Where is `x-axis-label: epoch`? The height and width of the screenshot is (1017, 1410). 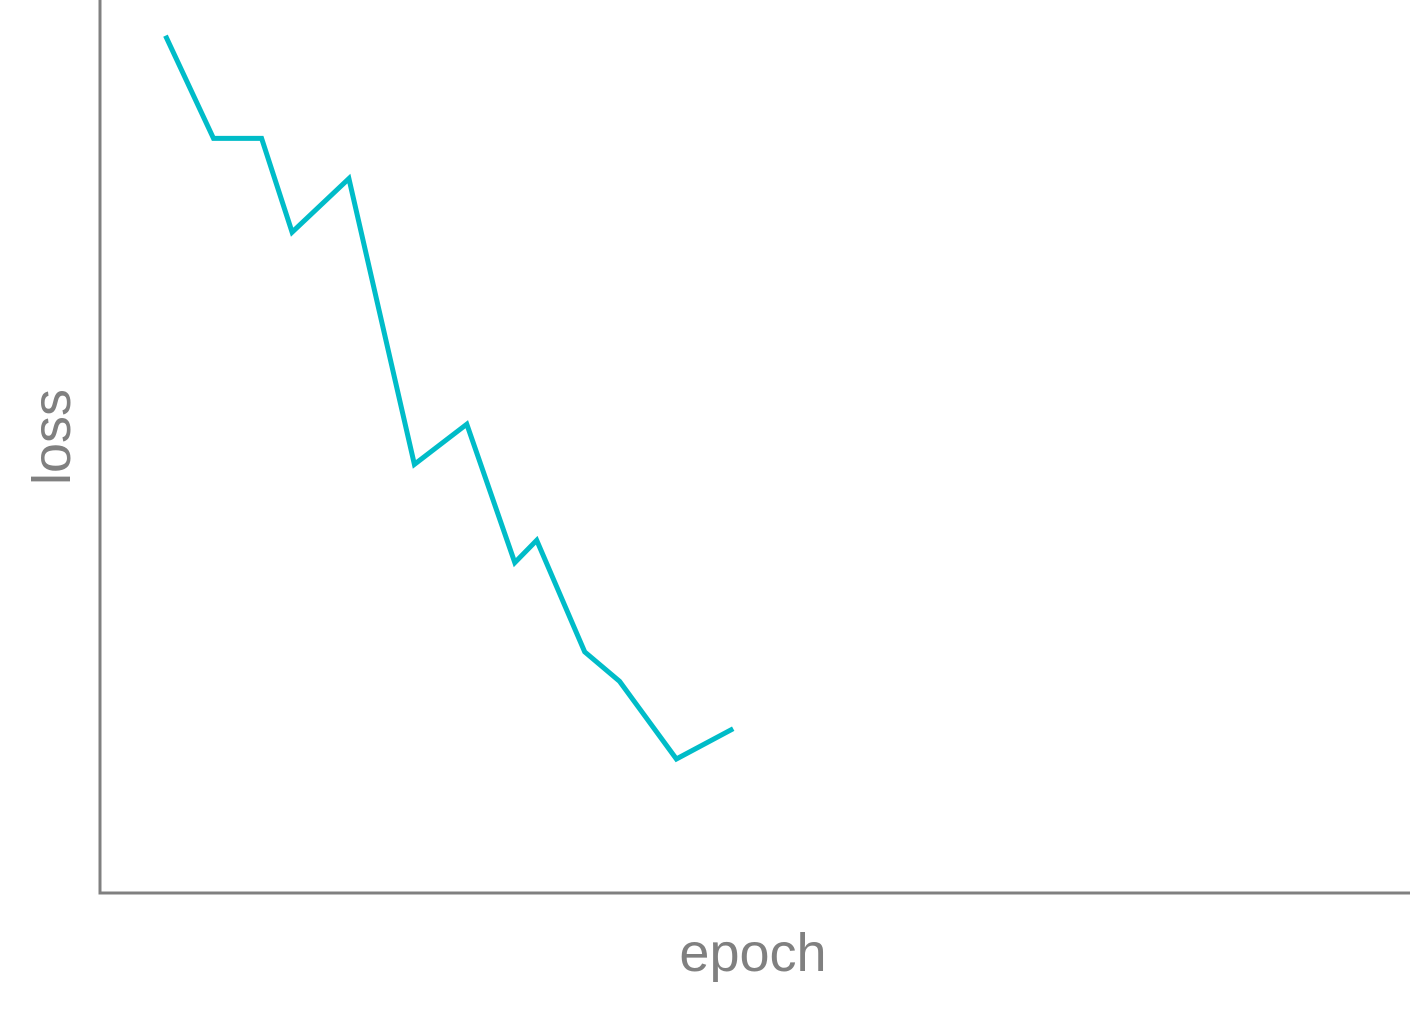 x-axis-label: epoch is located at coordinates (752, 953).